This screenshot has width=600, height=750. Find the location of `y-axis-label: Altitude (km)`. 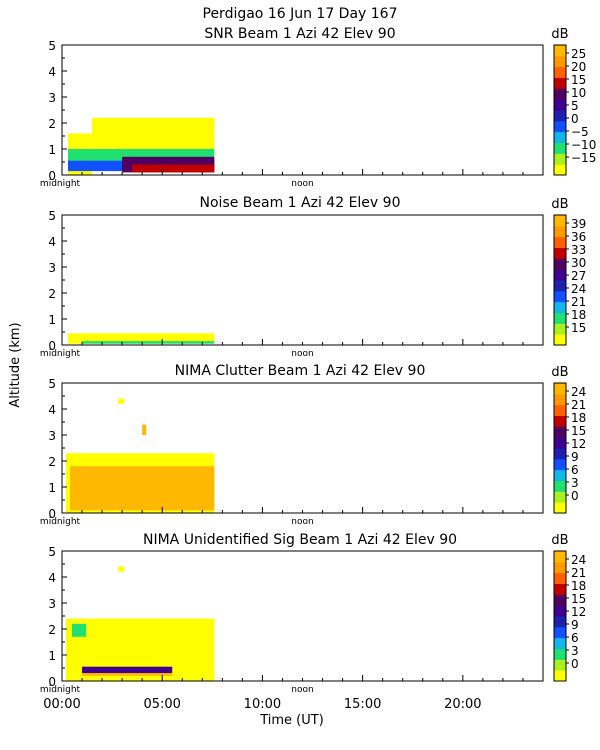

y-axis-label: Altitude (km) is located at coordinates (15, 364).